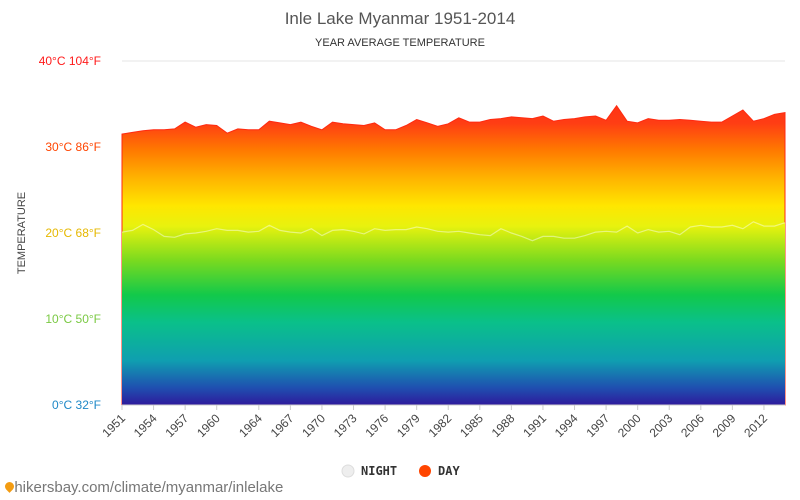 The height and width of the screenshot is (500, 800). What do you see at coordinates (73, 233) in the screenshot?
I see `y-tick-label: 20°C 68°F` at bounding box center [73, 233].